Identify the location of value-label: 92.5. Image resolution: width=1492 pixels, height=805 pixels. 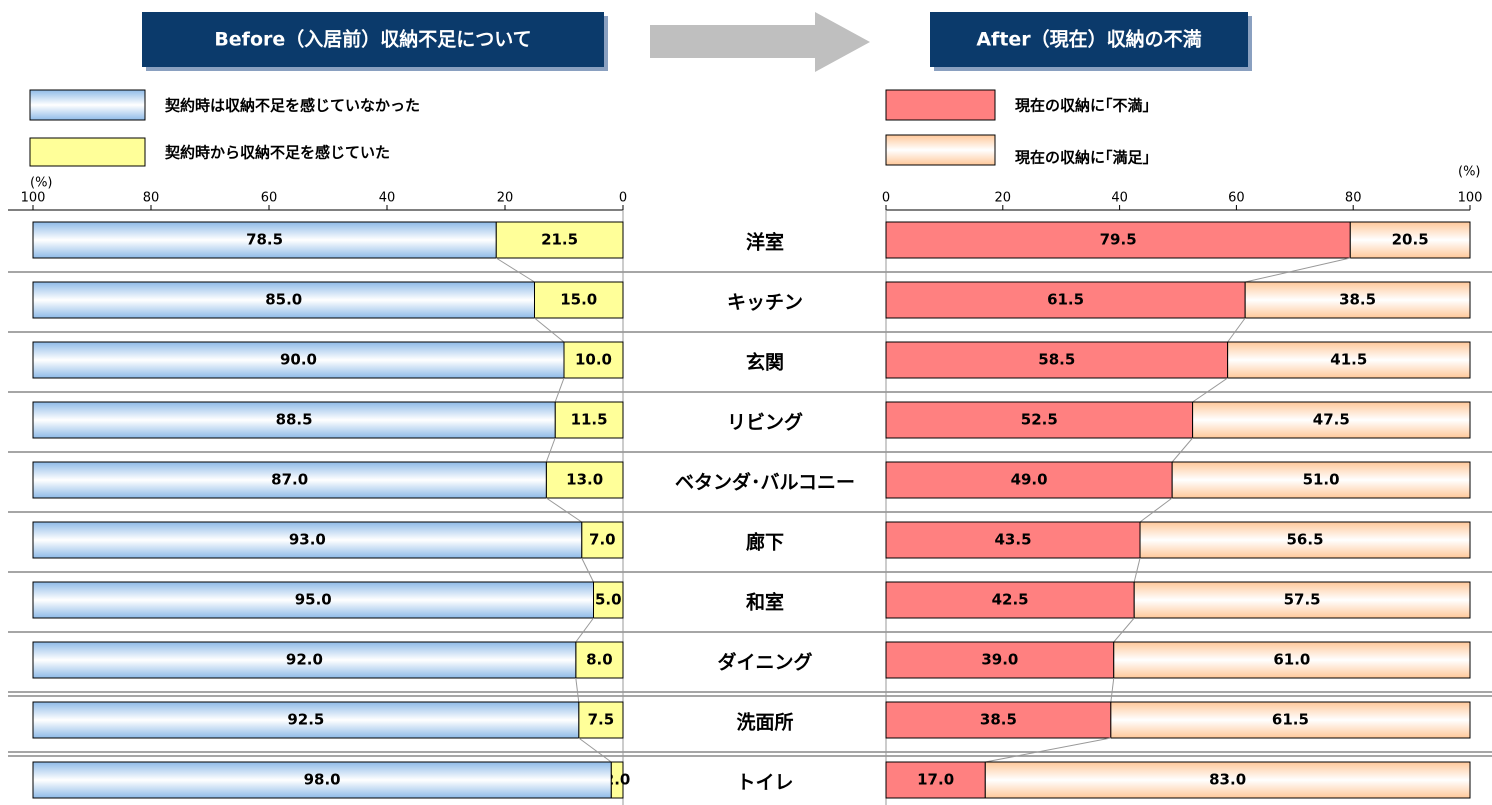
(305, 720).